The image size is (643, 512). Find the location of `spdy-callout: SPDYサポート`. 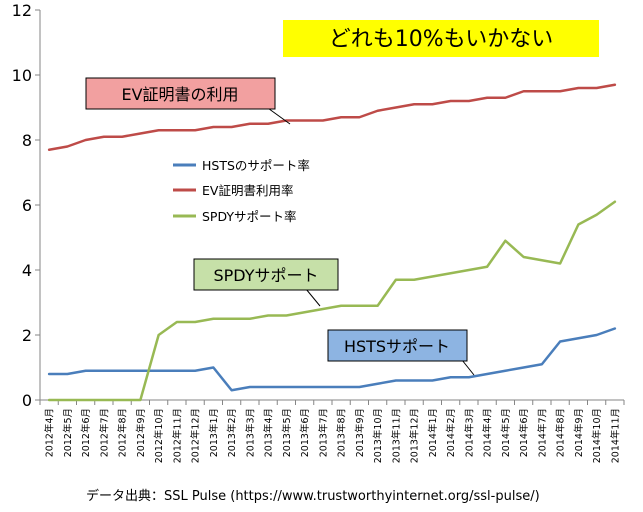

spdy-callout: SPDYサポート is located at coordinates (266, 282).